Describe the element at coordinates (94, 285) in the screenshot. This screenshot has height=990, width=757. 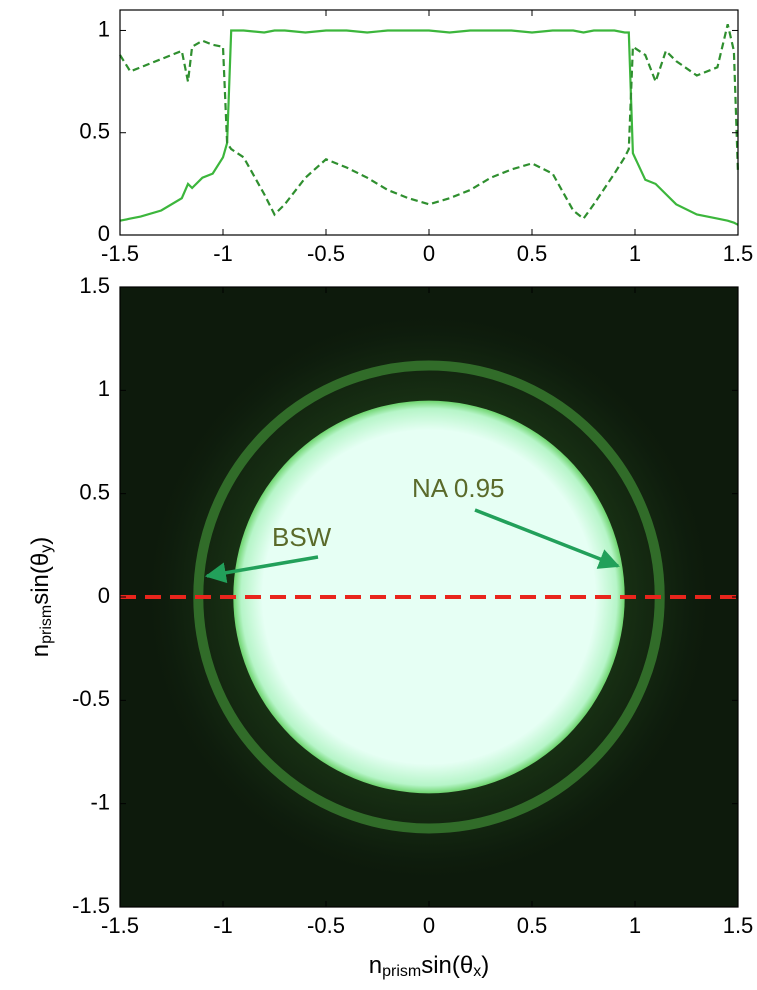
I see `y-tick-label: 1.5` at that location.